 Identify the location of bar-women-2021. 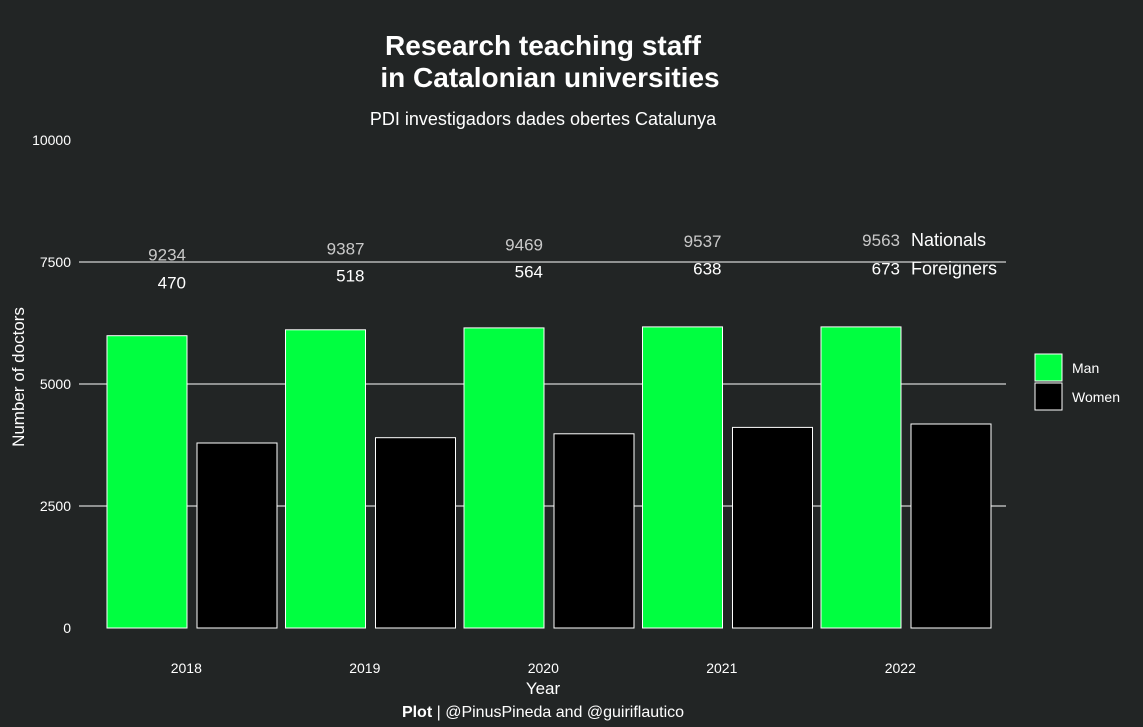
(772, 527).